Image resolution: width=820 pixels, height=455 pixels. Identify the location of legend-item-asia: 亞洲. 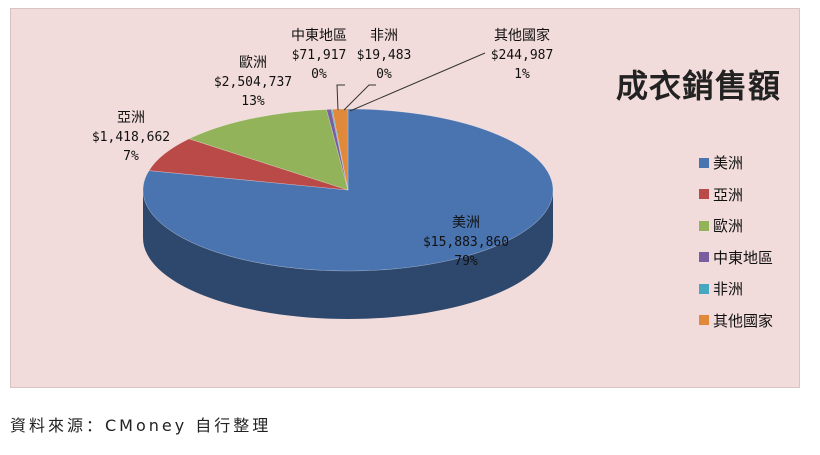
(736, 195).